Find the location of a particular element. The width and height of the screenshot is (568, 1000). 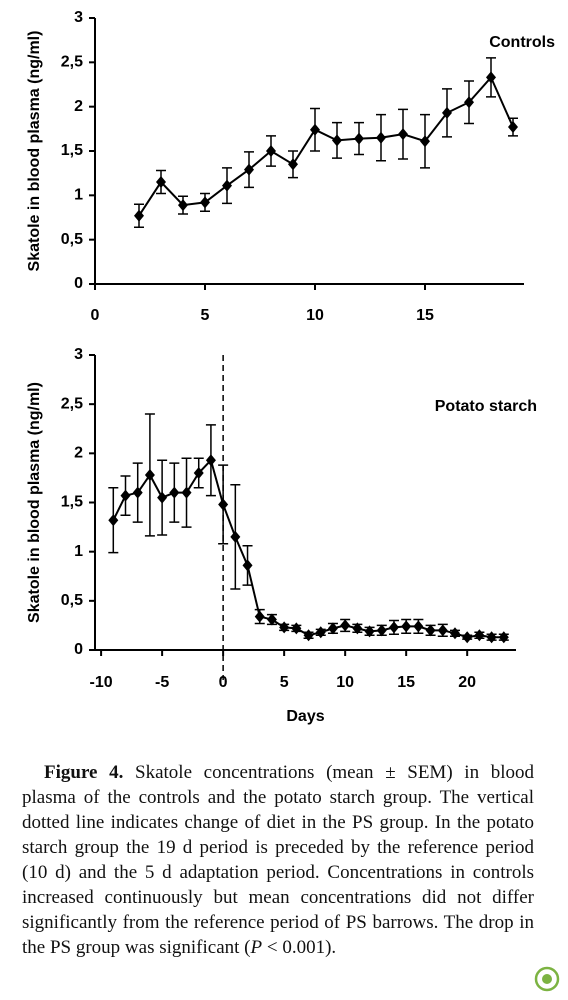

x-tick-label: 20 is located at coordinates (467, 682).